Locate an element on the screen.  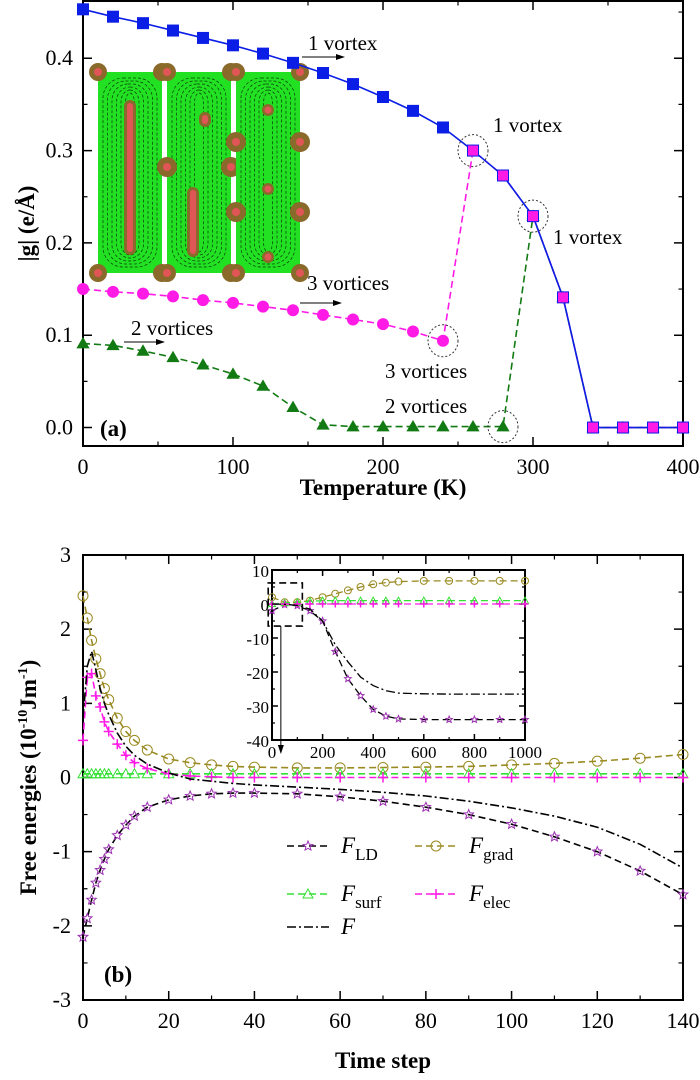
legend-item: FLD is located at coordinates (332, 848).